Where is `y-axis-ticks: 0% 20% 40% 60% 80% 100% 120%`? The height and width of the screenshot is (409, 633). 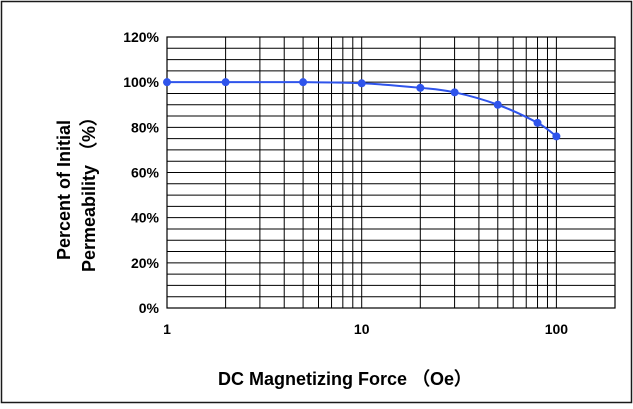
y-axis-ticks: 0% 20% 40% 60% 80% 100% 120% is located at coordinates (141, 172).